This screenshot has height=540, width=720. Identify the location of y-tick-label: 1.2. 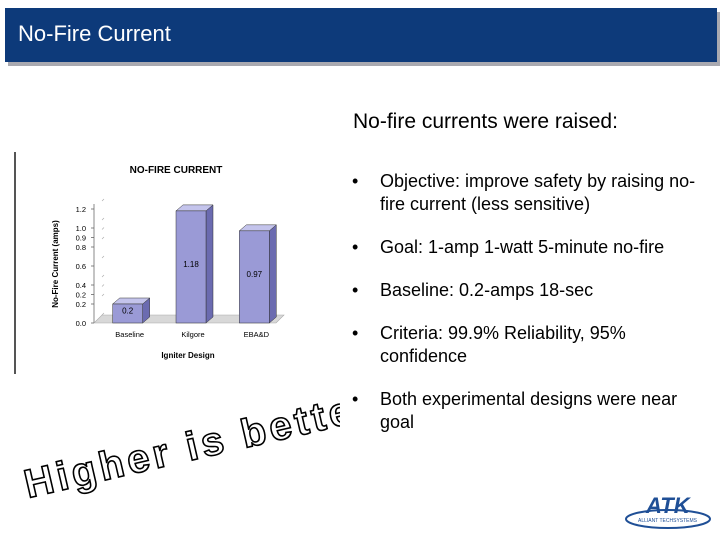
(81, 209).